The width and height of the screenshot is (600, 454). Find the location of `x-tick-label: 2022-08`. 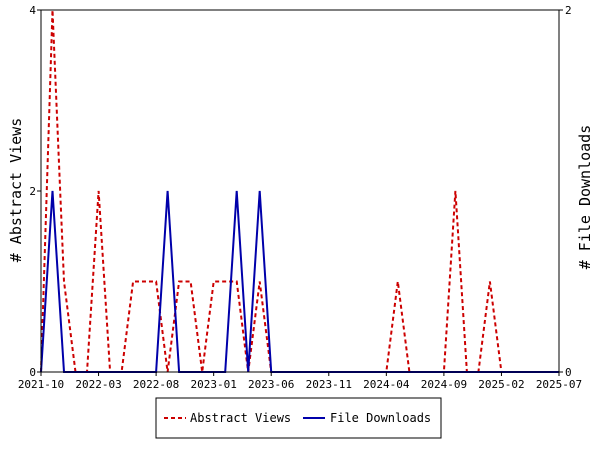

x-tick-label: 2022-08 is located at coordinates (156, 384).